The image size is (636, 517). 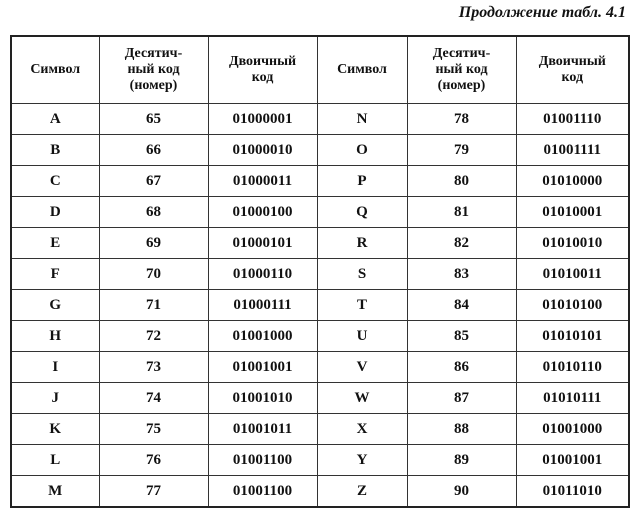 What do you see at coordinates (572, 181) in the screenshot?
I see `table-cell: 01010000` at bounding box center [572, 181].